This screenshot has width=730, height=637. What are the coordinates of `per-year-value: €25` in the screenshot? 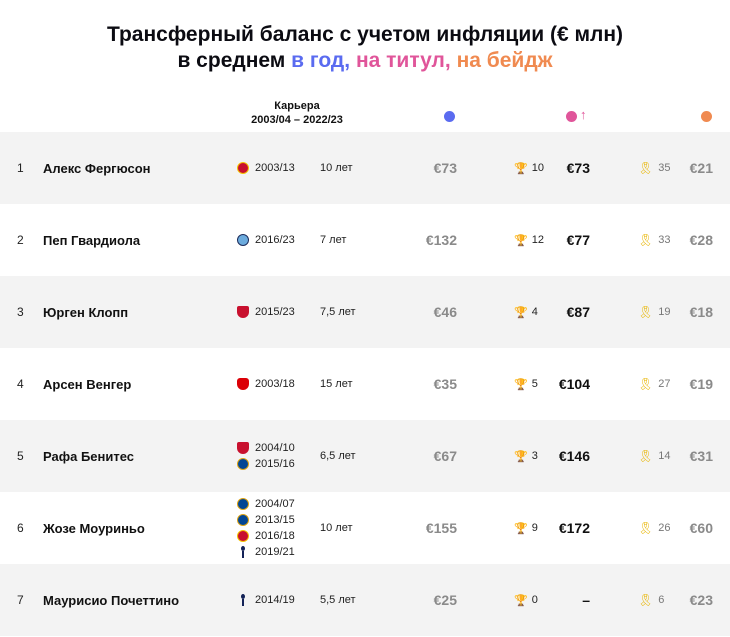 It's located at (445, 600).